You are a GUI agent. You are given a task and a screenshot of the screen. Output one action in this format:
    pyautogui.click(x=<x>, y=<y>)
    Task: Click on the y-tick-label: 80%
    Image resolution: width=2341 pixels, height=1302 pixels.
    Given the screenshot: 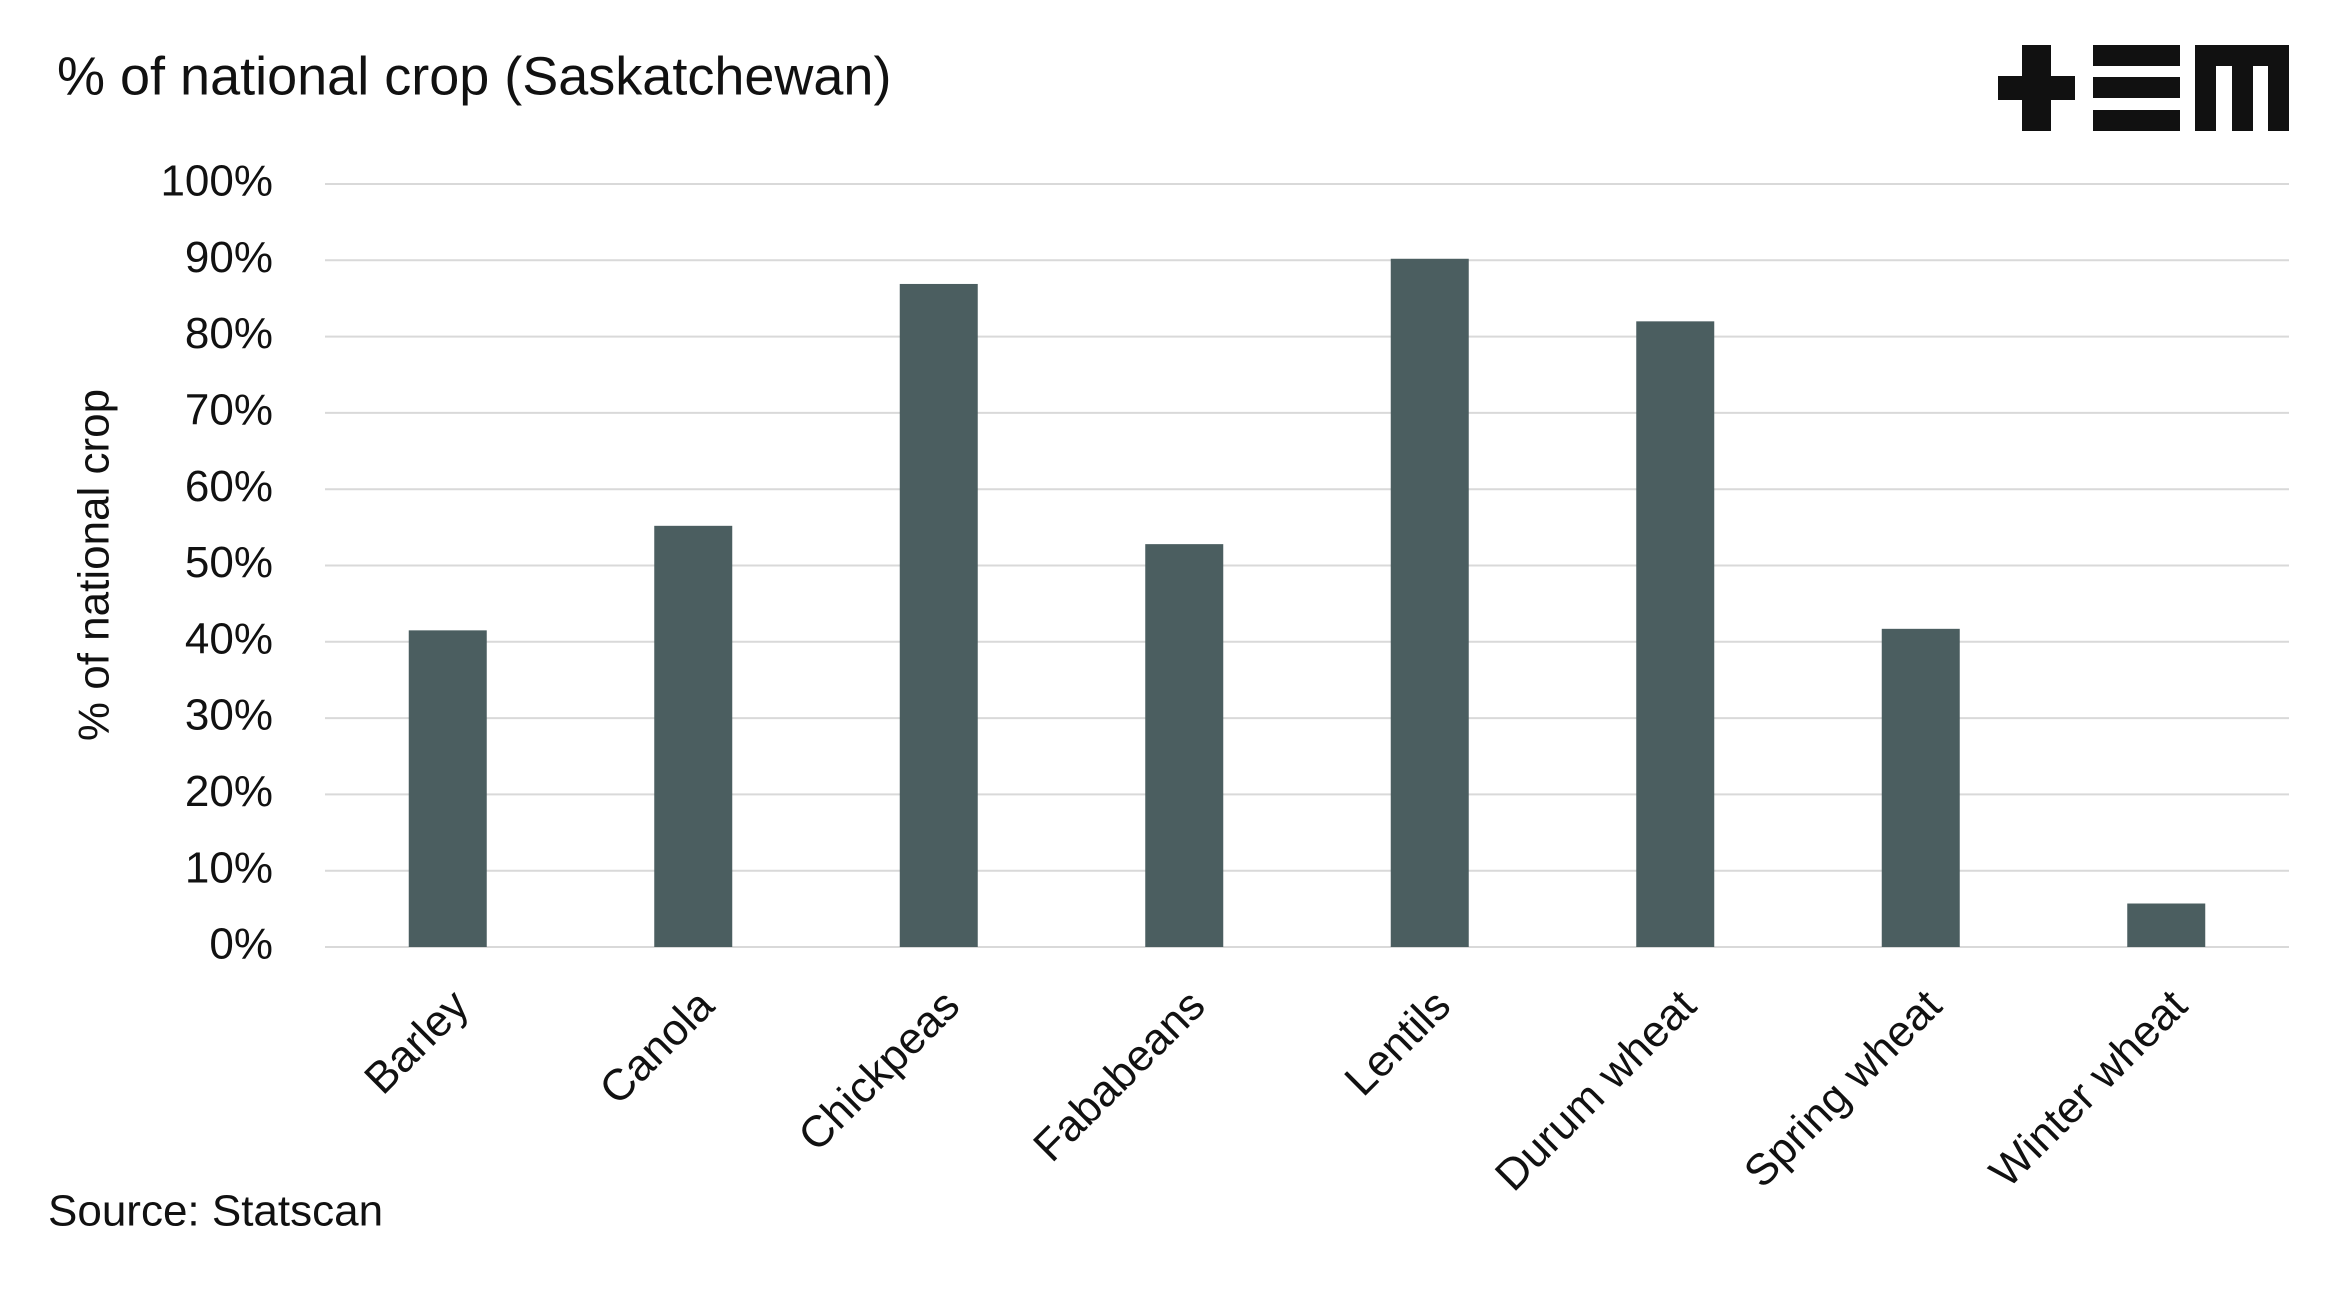 What is the action you would take?
    pyautogui.click(x=229, y=333)
    